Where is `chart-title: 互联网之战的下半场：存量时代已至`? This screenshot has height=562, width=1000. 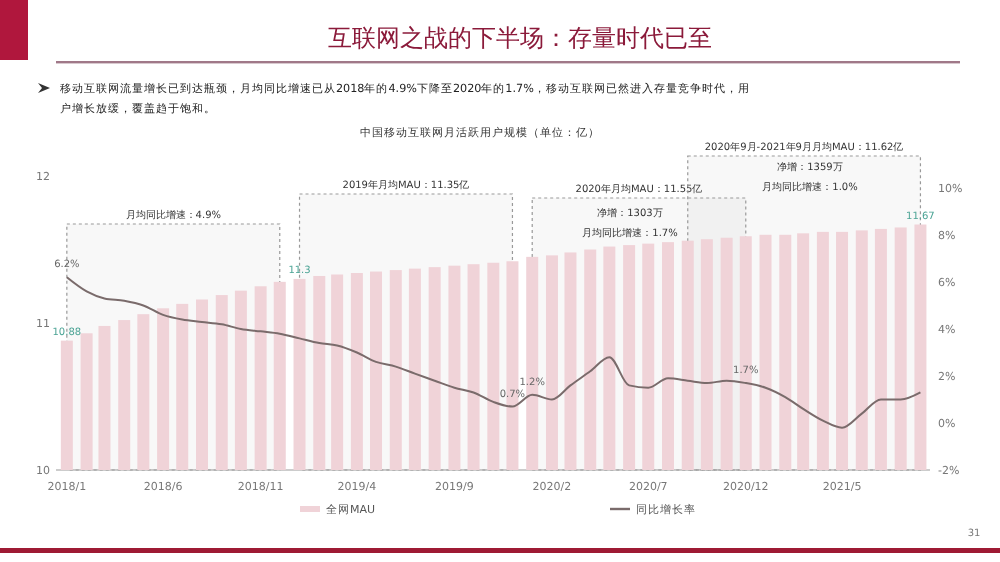
chart-title: 互联网之战的下半场：存量时代已至 is located at coordinates (520, 38).